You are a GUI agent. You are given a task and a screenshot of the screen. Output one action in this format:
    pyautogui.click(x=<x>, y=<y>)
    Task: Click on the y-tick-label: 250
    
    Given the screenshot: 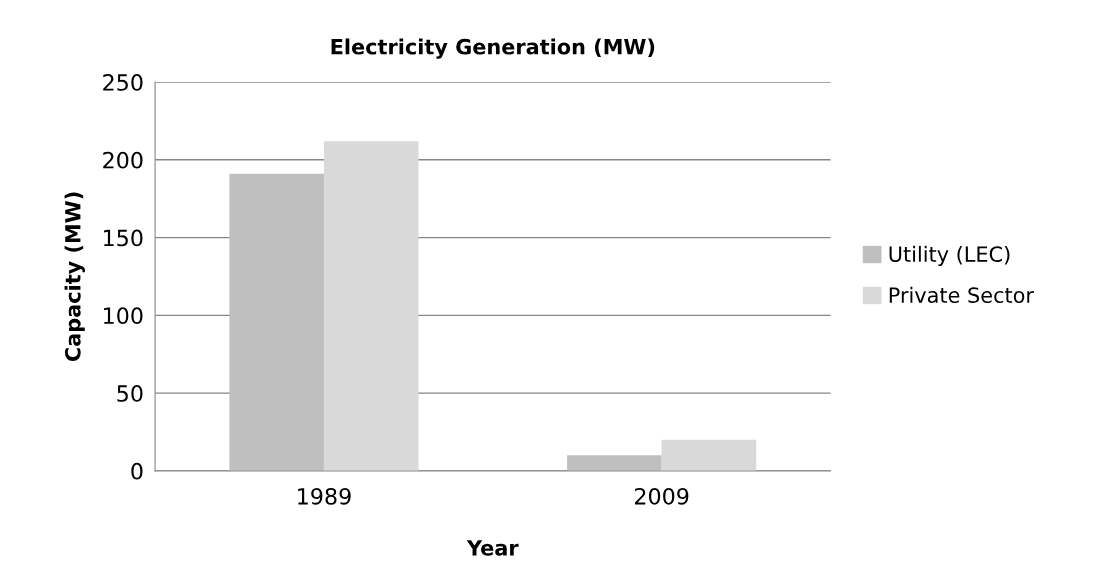 What is the action you would take?
    pyautogui.click(x=123, y=82)
    